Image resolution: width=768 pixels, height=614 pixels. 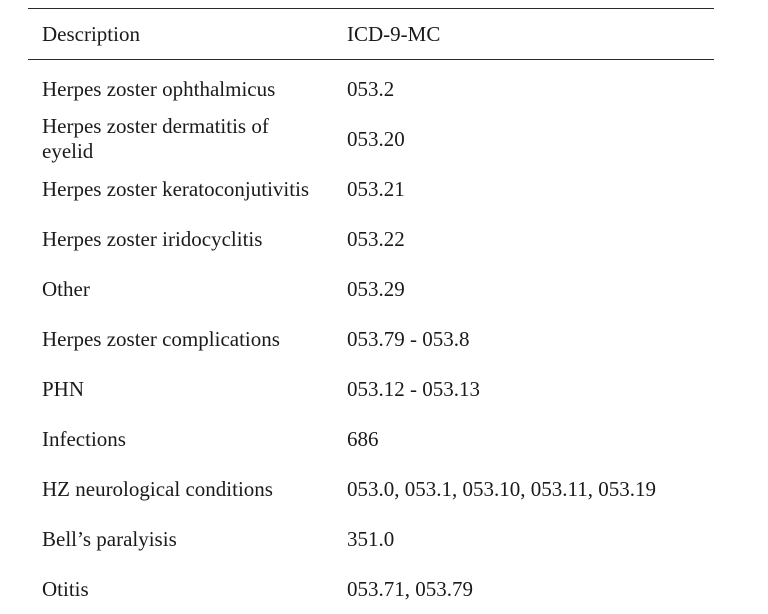 I want to click on row-code: 053.12 - 053.13, so click(x=413, y=388).